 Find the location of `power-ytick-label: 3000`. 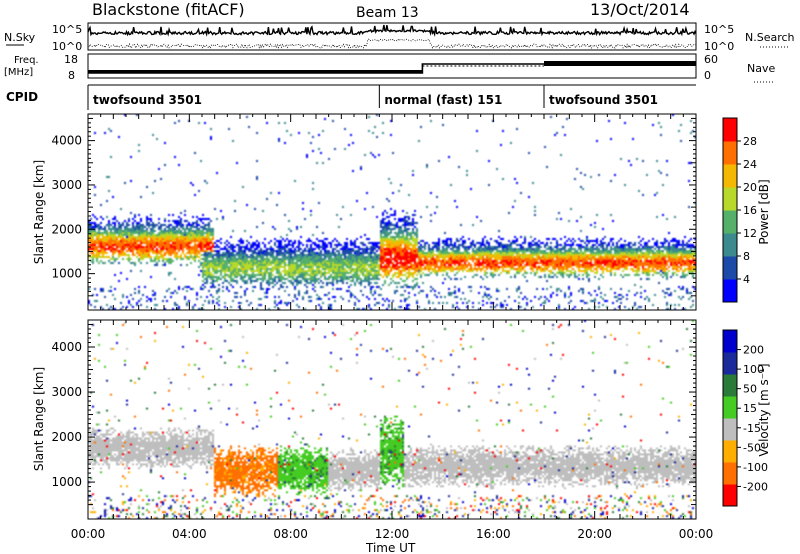

power-ytick-label: 3000 is located at coordinates (66, 185).